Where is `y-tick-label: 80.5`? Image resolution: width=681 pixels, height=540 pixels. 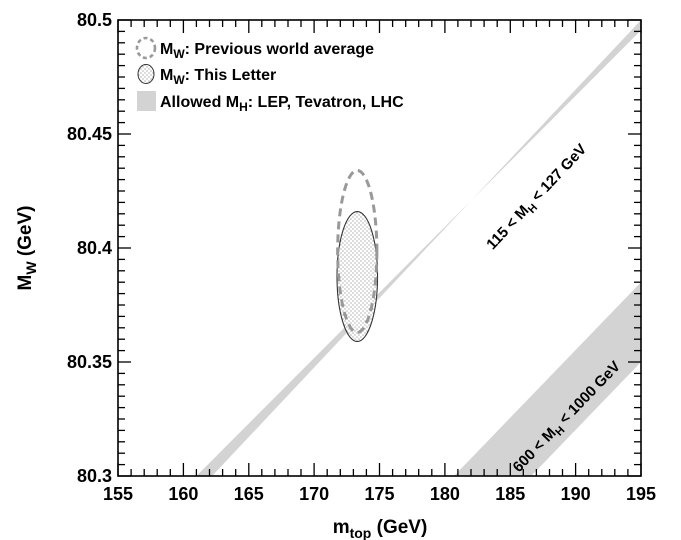 y-tick-label: 80.5 is located at coordinates (94, 20).